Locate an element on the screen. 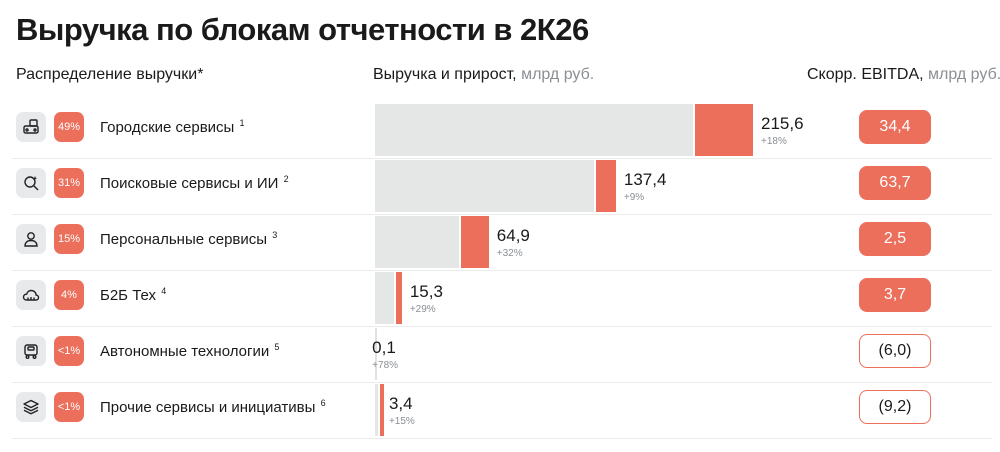 Image resolution: width=1000 pixels, height=452 pixels. revenue-bar is located at coordinates (376, 354).